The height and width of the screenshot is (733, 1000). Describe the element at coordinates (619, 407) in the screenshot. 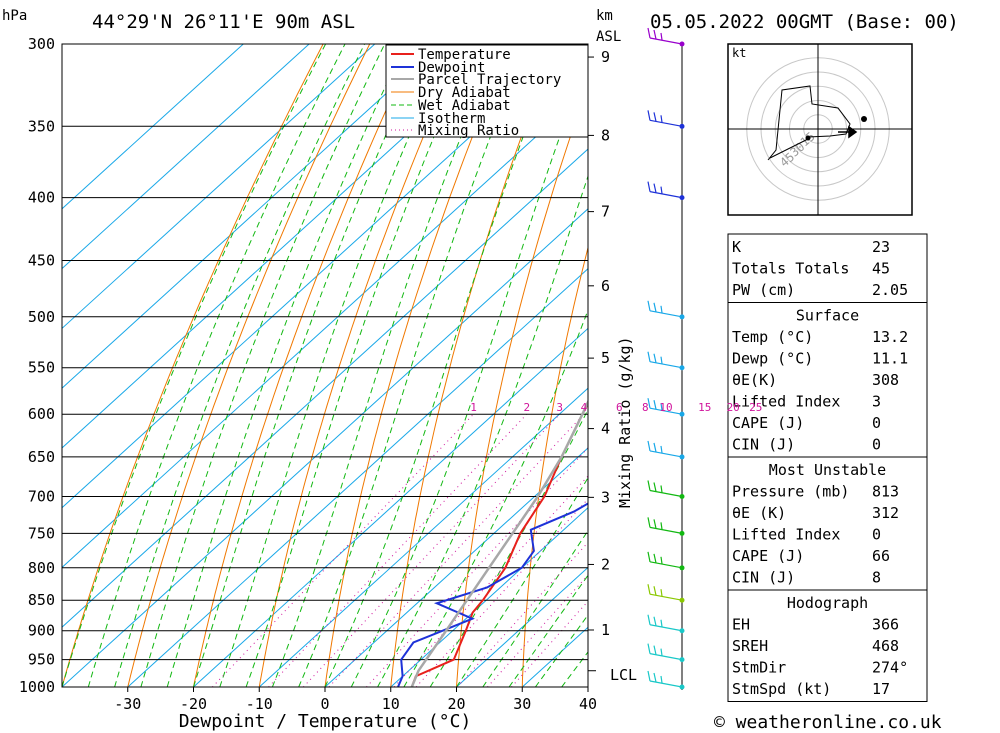

I see `mixing-ratio-label: 6` at that location.